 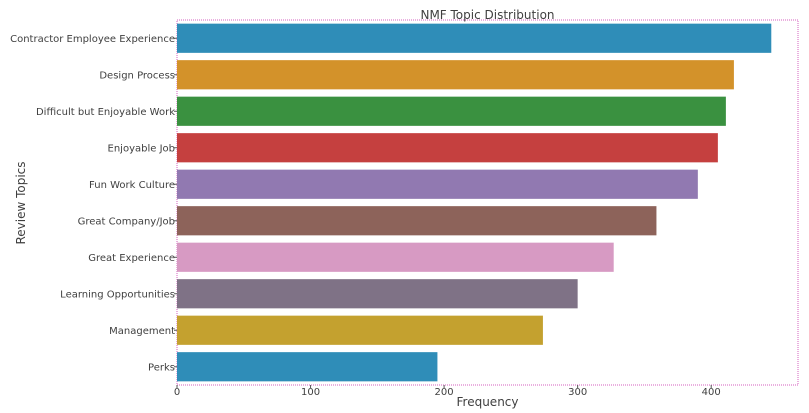 What do you see at coordinates (117, 294) in the screenshot?
I see `category-label-7: Learning Opportunities` at bounding box center [117, 294].